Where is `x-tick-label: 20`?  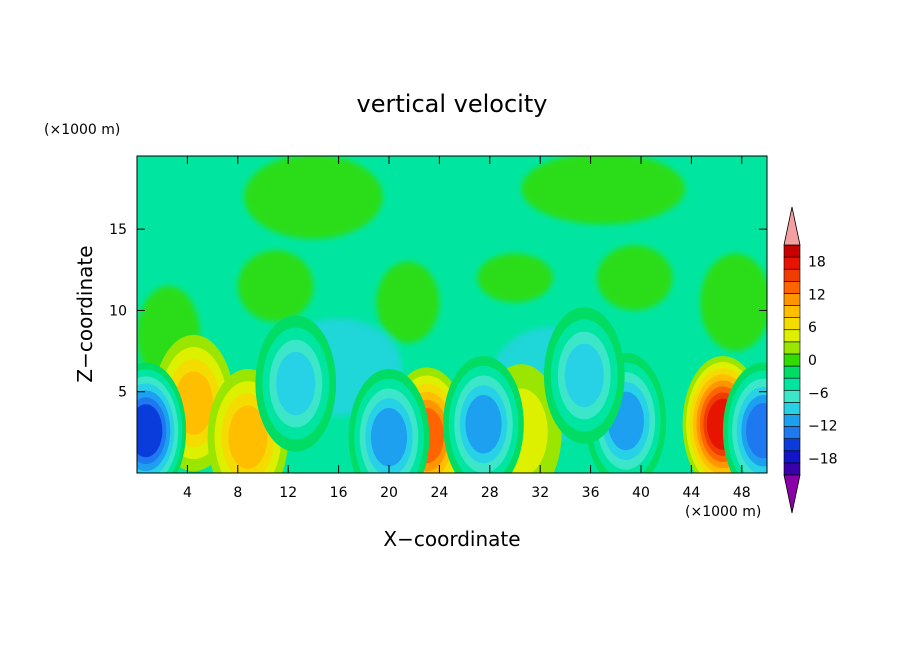 x-tick-label: 20 is located at coordinates (389, 493).